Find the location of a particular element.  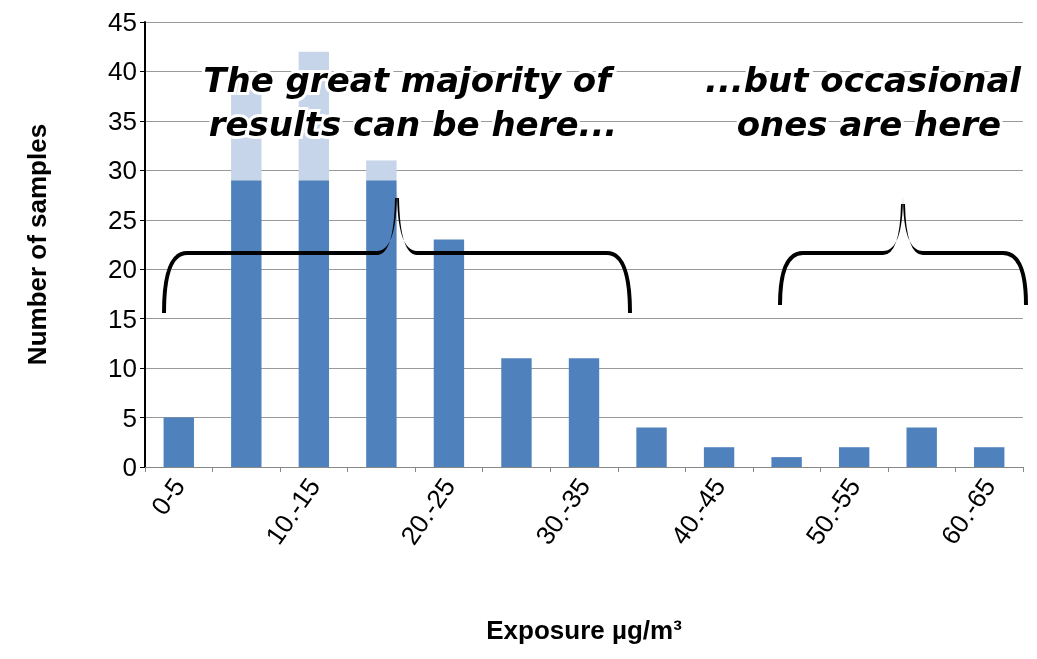

x-axis-title: Exposure µg/m³ is located at coordinates (584, 630).